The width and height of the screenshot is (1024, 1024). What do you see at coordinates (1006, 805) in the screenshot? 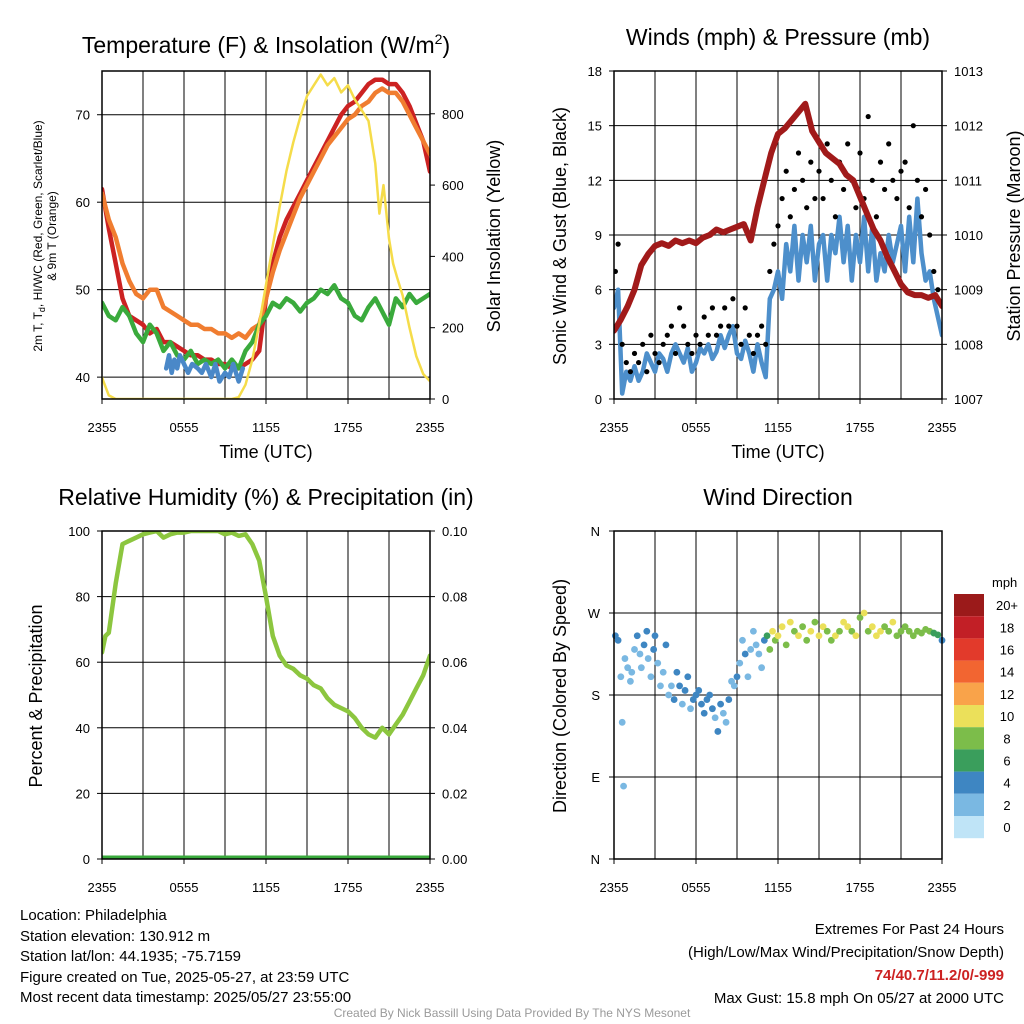
I see `legend-label: 2` at bounding box center [1006, 805].